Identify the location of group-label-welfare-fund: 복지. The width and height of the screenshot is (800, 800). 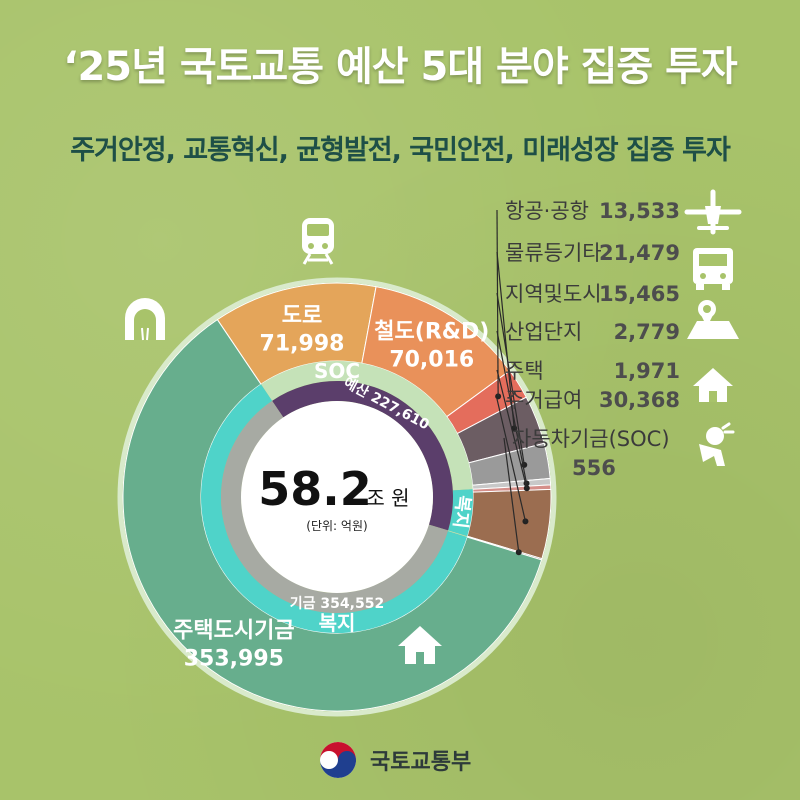
(337, 623).